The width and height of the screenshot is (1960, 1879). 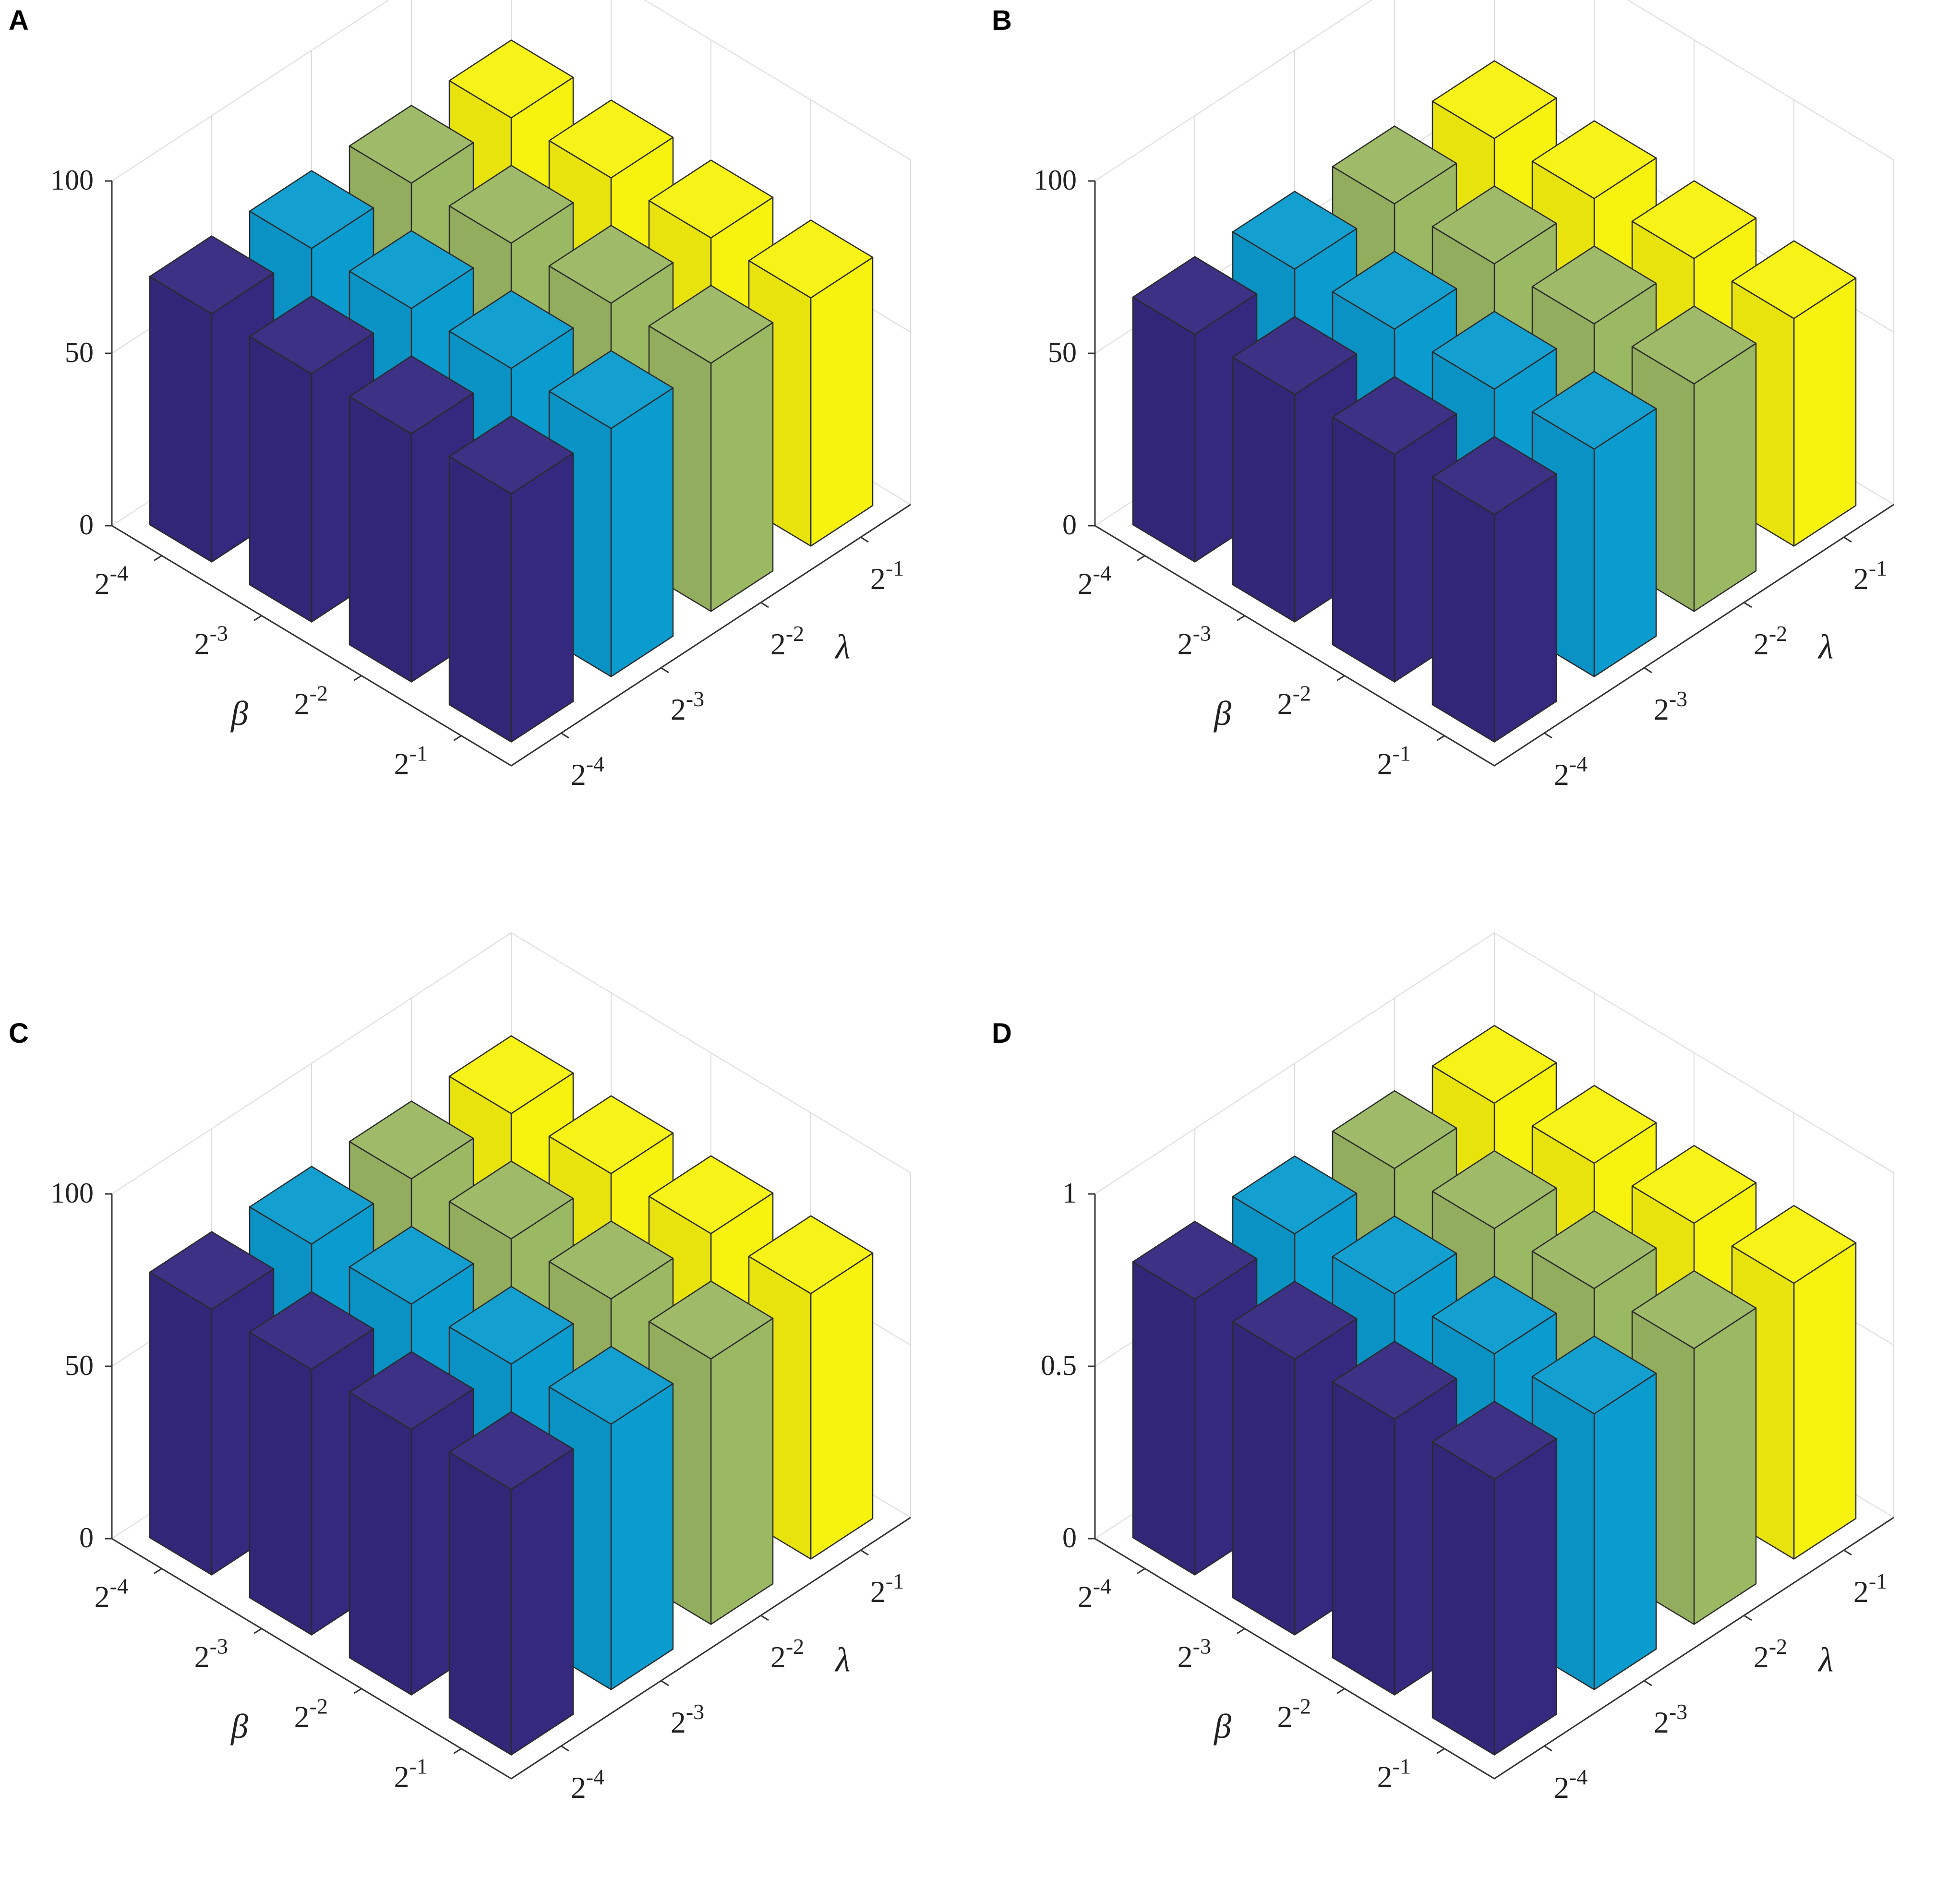 What do you see at coordinates (19, 20) in the screenshot?
I see `panel-label: A` at bounding box center [19, 20].